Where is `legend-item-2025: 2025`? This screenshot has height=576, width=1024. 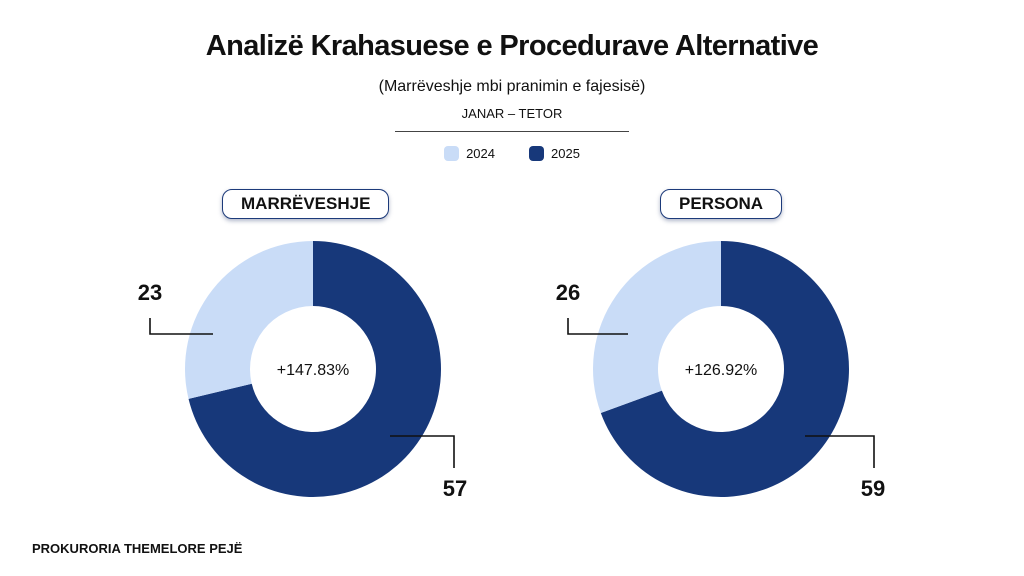
legend-item-2025: 2025 is located at coordinates (554, 153).